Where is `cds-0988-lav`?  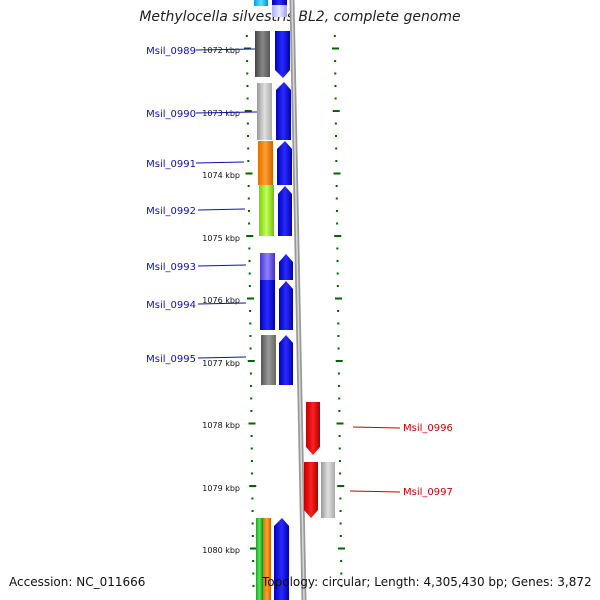 cds-0988-lav is located at coordinates (279, 11).